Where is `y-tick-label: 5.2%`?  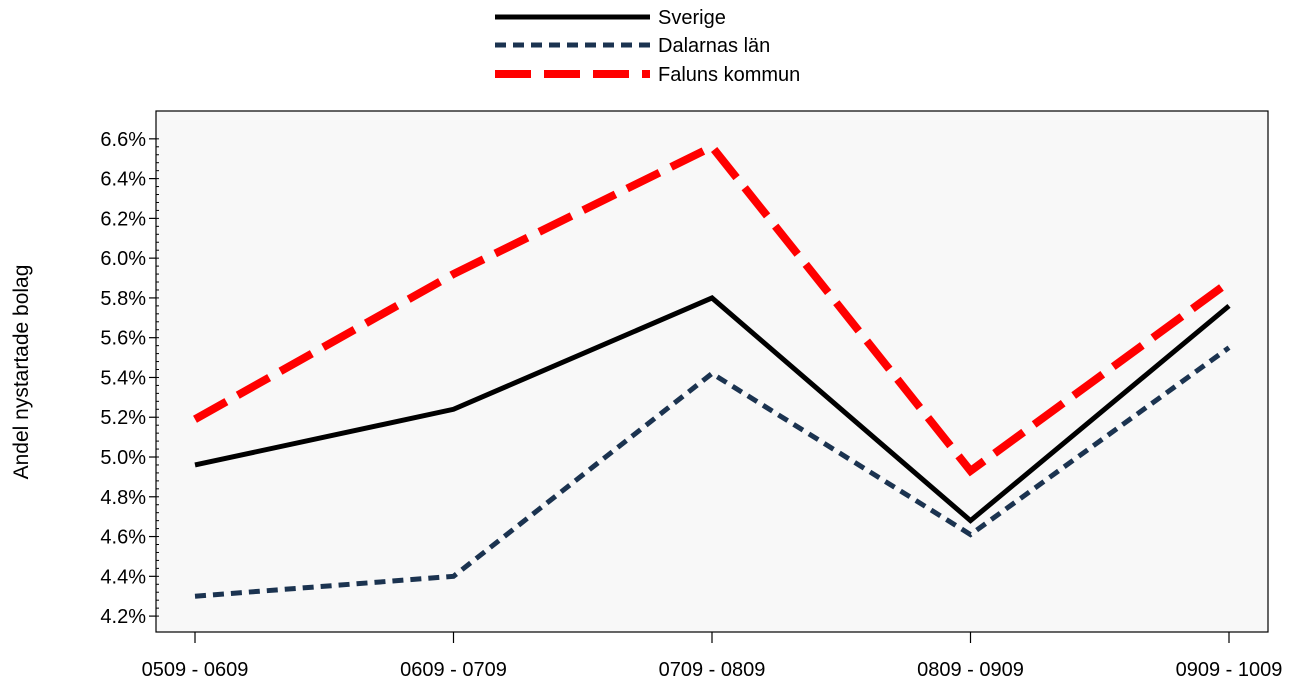
y-tick-label: 5.2% is located at coordinates (123, 418).